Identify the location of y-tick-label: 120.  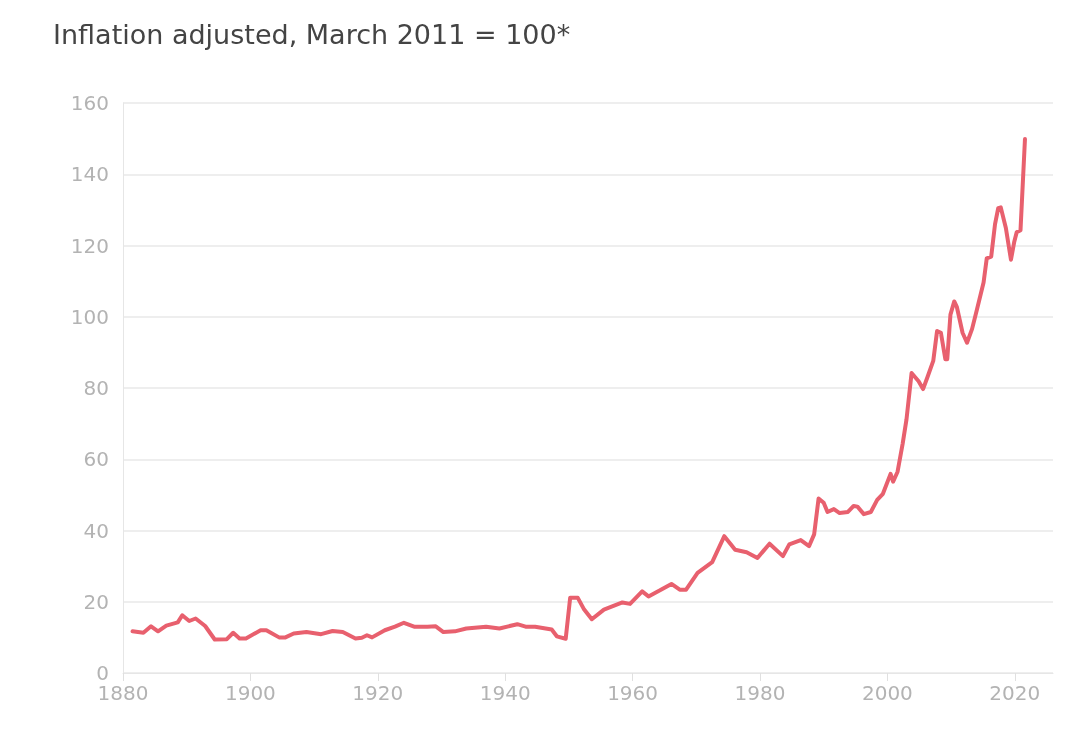
(89, 245).